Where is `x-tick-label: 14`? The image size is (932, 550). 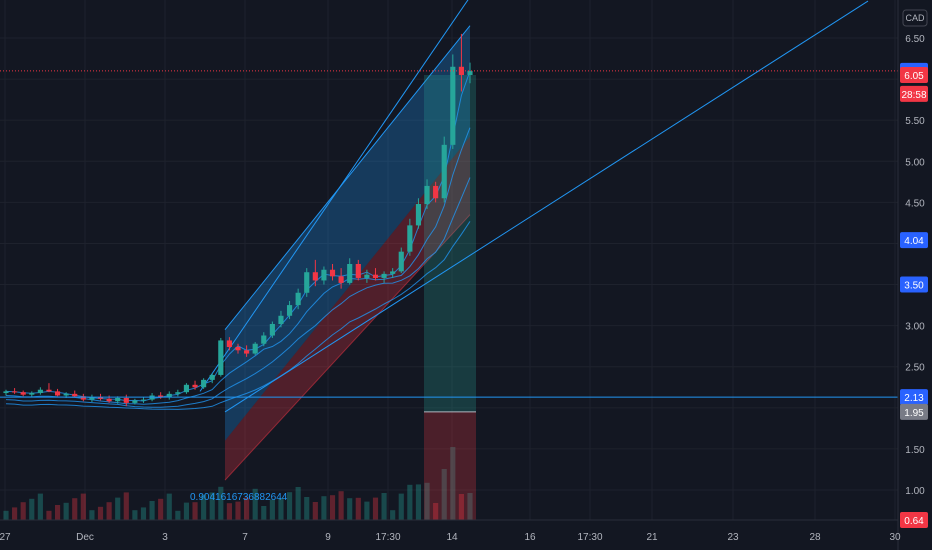
x-tick-label: 14 is located at coordinates (452, 537).